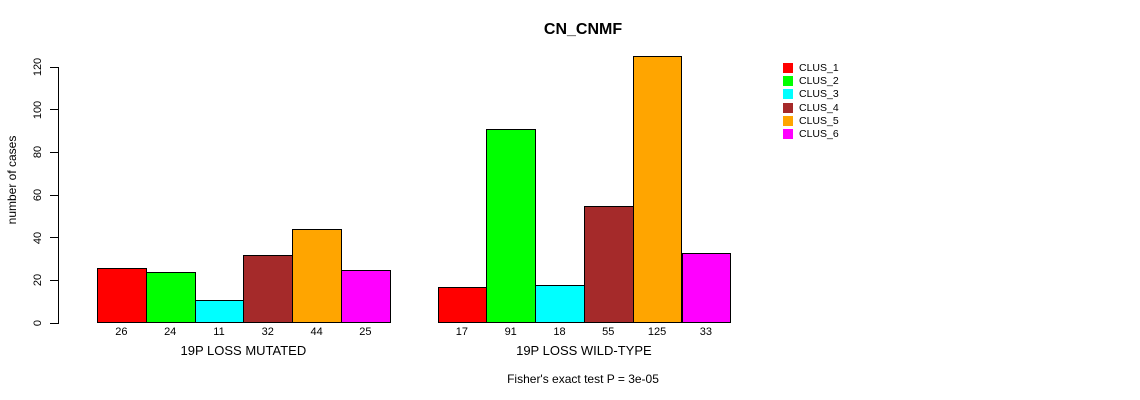  I want to click on legend: CLUS_1 CLUS_2 CLUS_3 CLUS_4 CLUS_5 CLUS_6, so click(811, 101).